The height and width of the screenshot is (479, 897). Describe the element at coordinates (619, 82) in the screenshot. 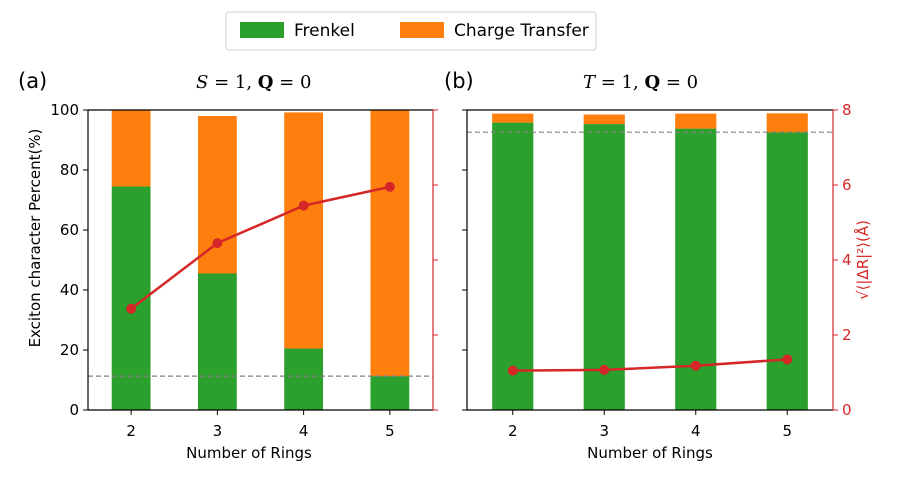

I see `panel-b-title-mid: = 1,` at that location.